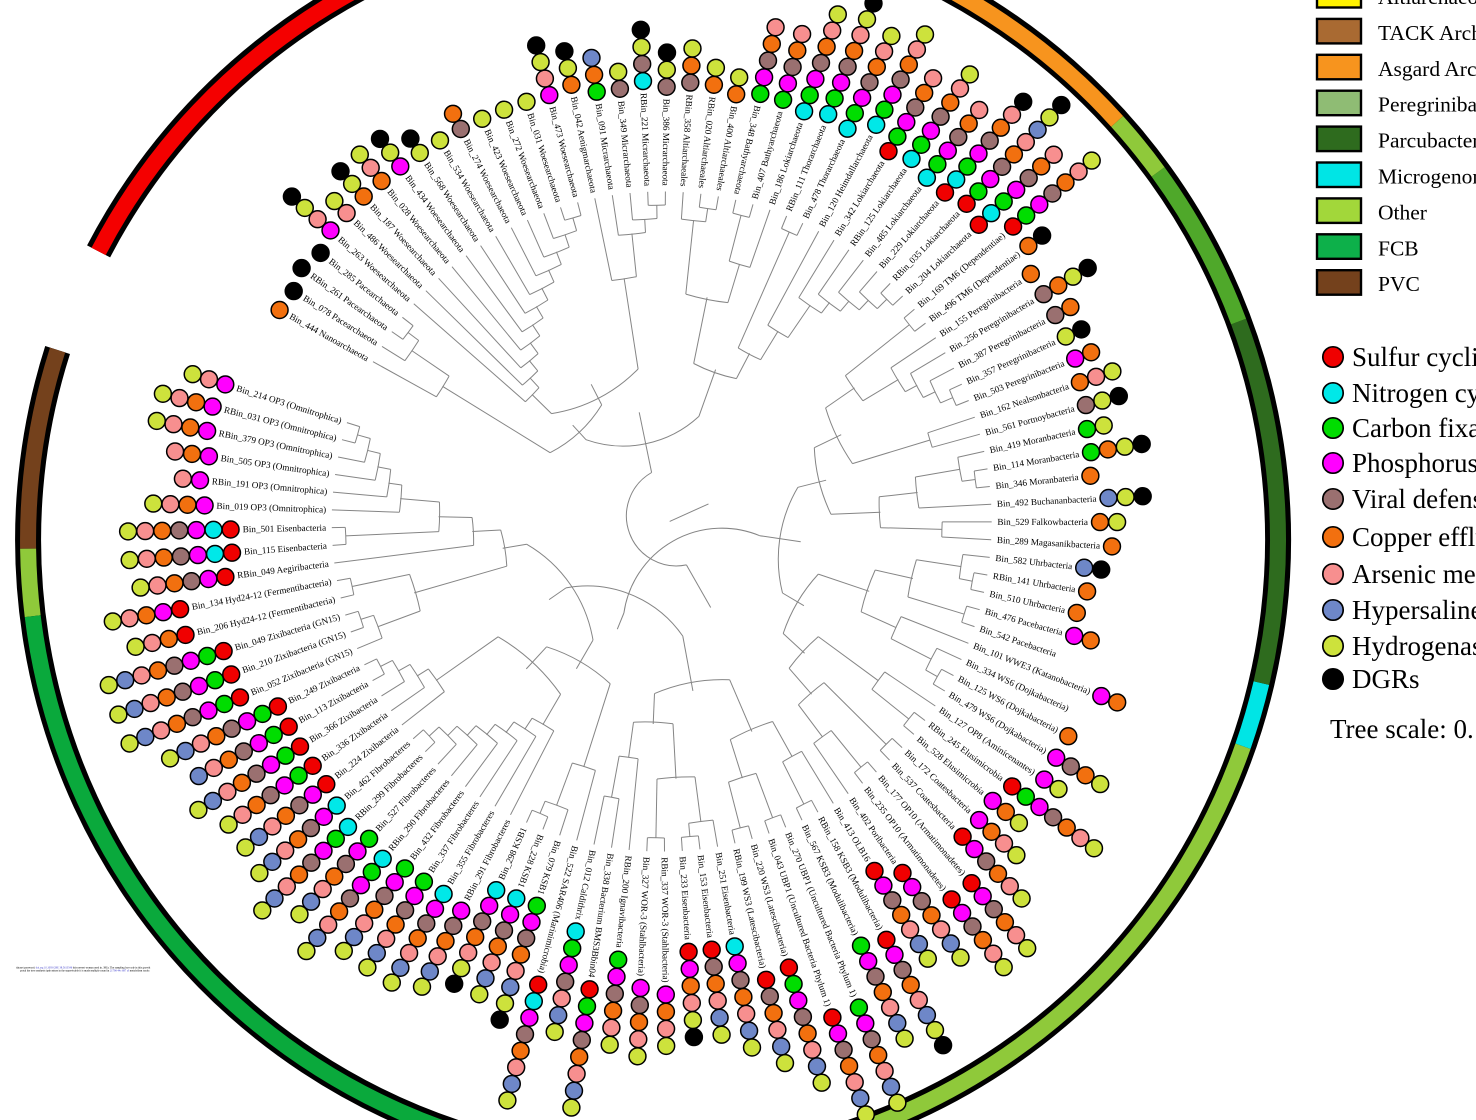  Describe the element at coordinates (1414, 463) in the screenshot. I see `svg-text: Phosphorus cycling genes` at that location.